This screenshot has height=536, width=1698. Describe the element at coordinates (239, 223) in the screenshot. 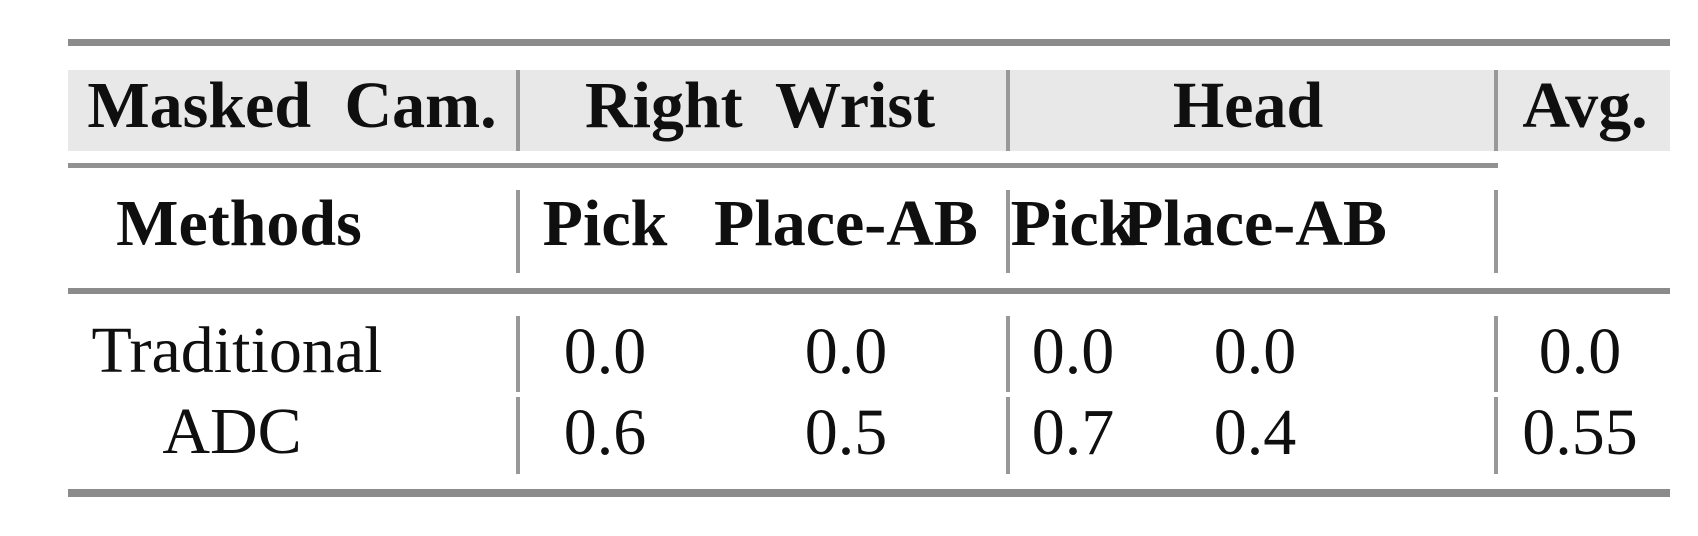

I see `subheader-methods: Methods` at that location.